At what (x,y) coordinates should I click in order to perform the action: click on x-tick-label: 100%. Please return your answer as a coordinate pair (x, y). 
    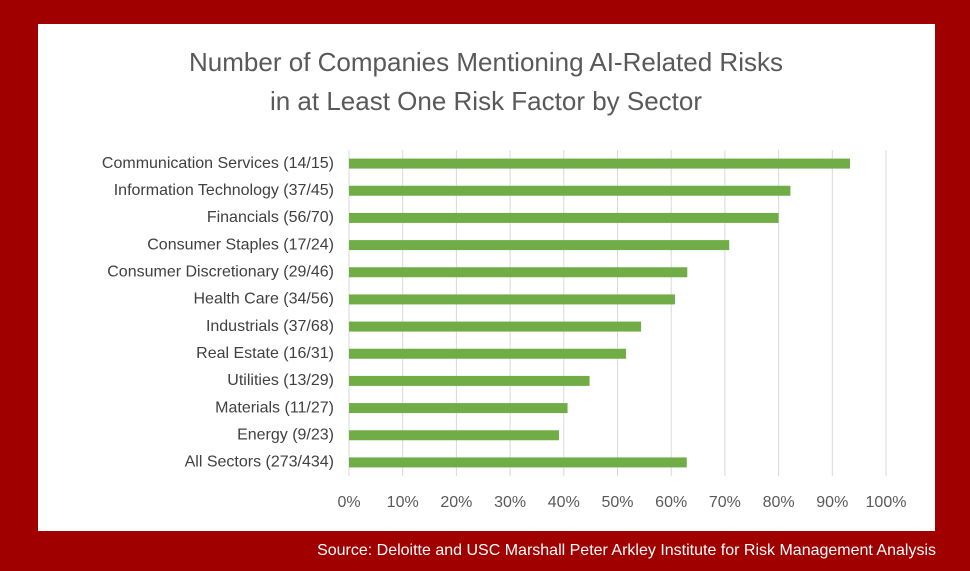
    Looking at the image, I should click on (886, 502).